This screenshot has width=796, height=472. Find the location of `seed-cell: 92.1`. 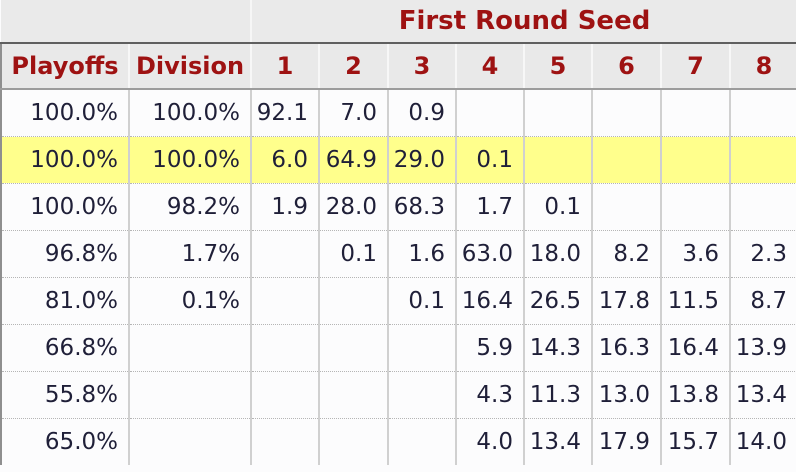

seed-cell: 92.1 is located at coordinates (284, 113).